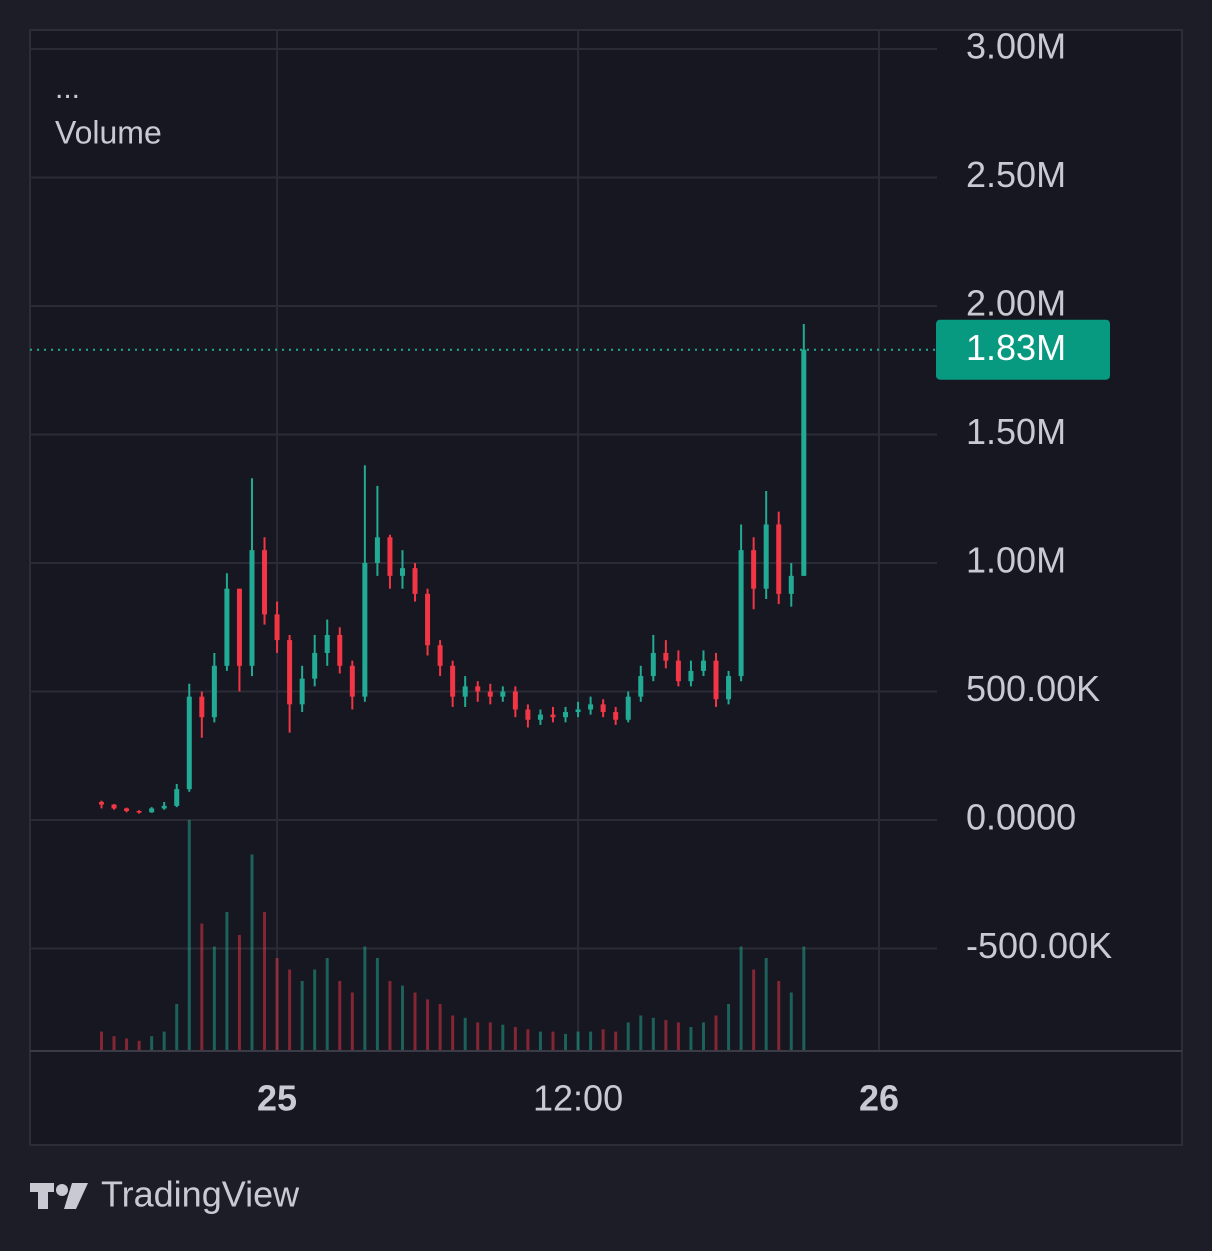 This screenshot has width=1212, height=1251. Describe the element at coordinates (1016, 431) in the screenshot. I see `y-tick-label: 1.50M` at that location.